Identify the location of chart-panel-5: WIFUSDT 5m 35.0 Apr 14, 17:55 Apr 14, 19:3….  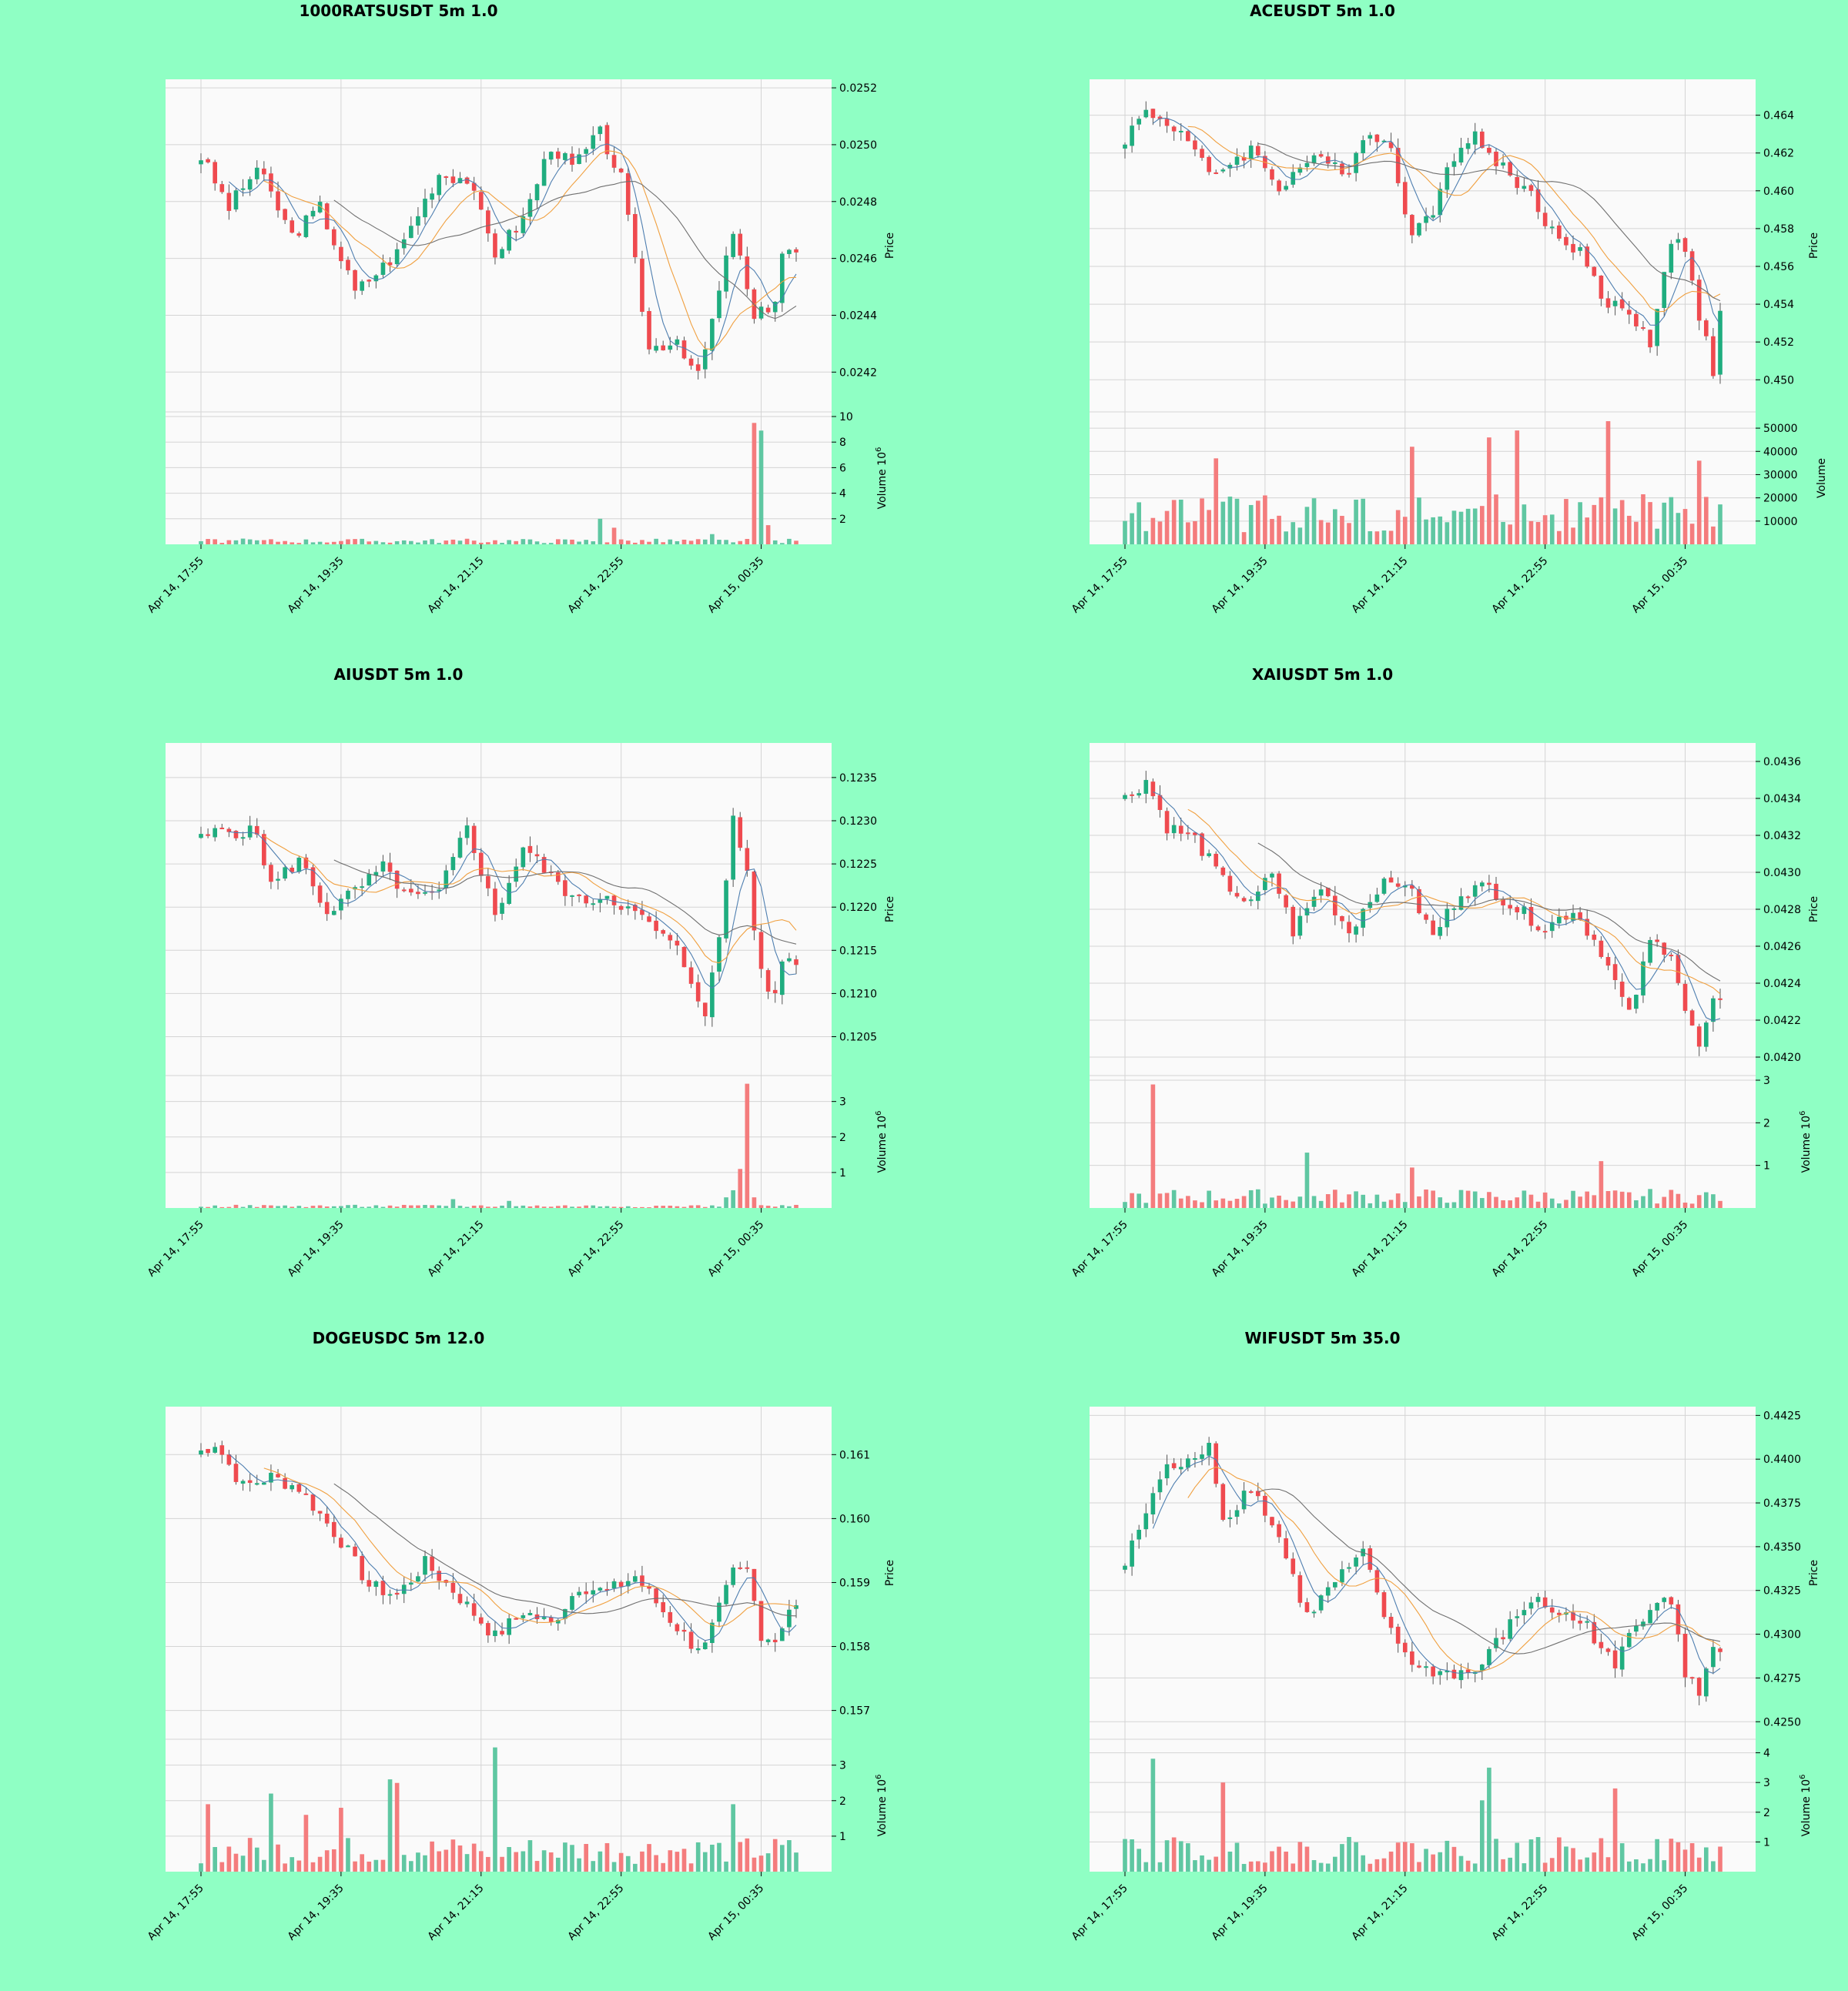
(1445, 1636).